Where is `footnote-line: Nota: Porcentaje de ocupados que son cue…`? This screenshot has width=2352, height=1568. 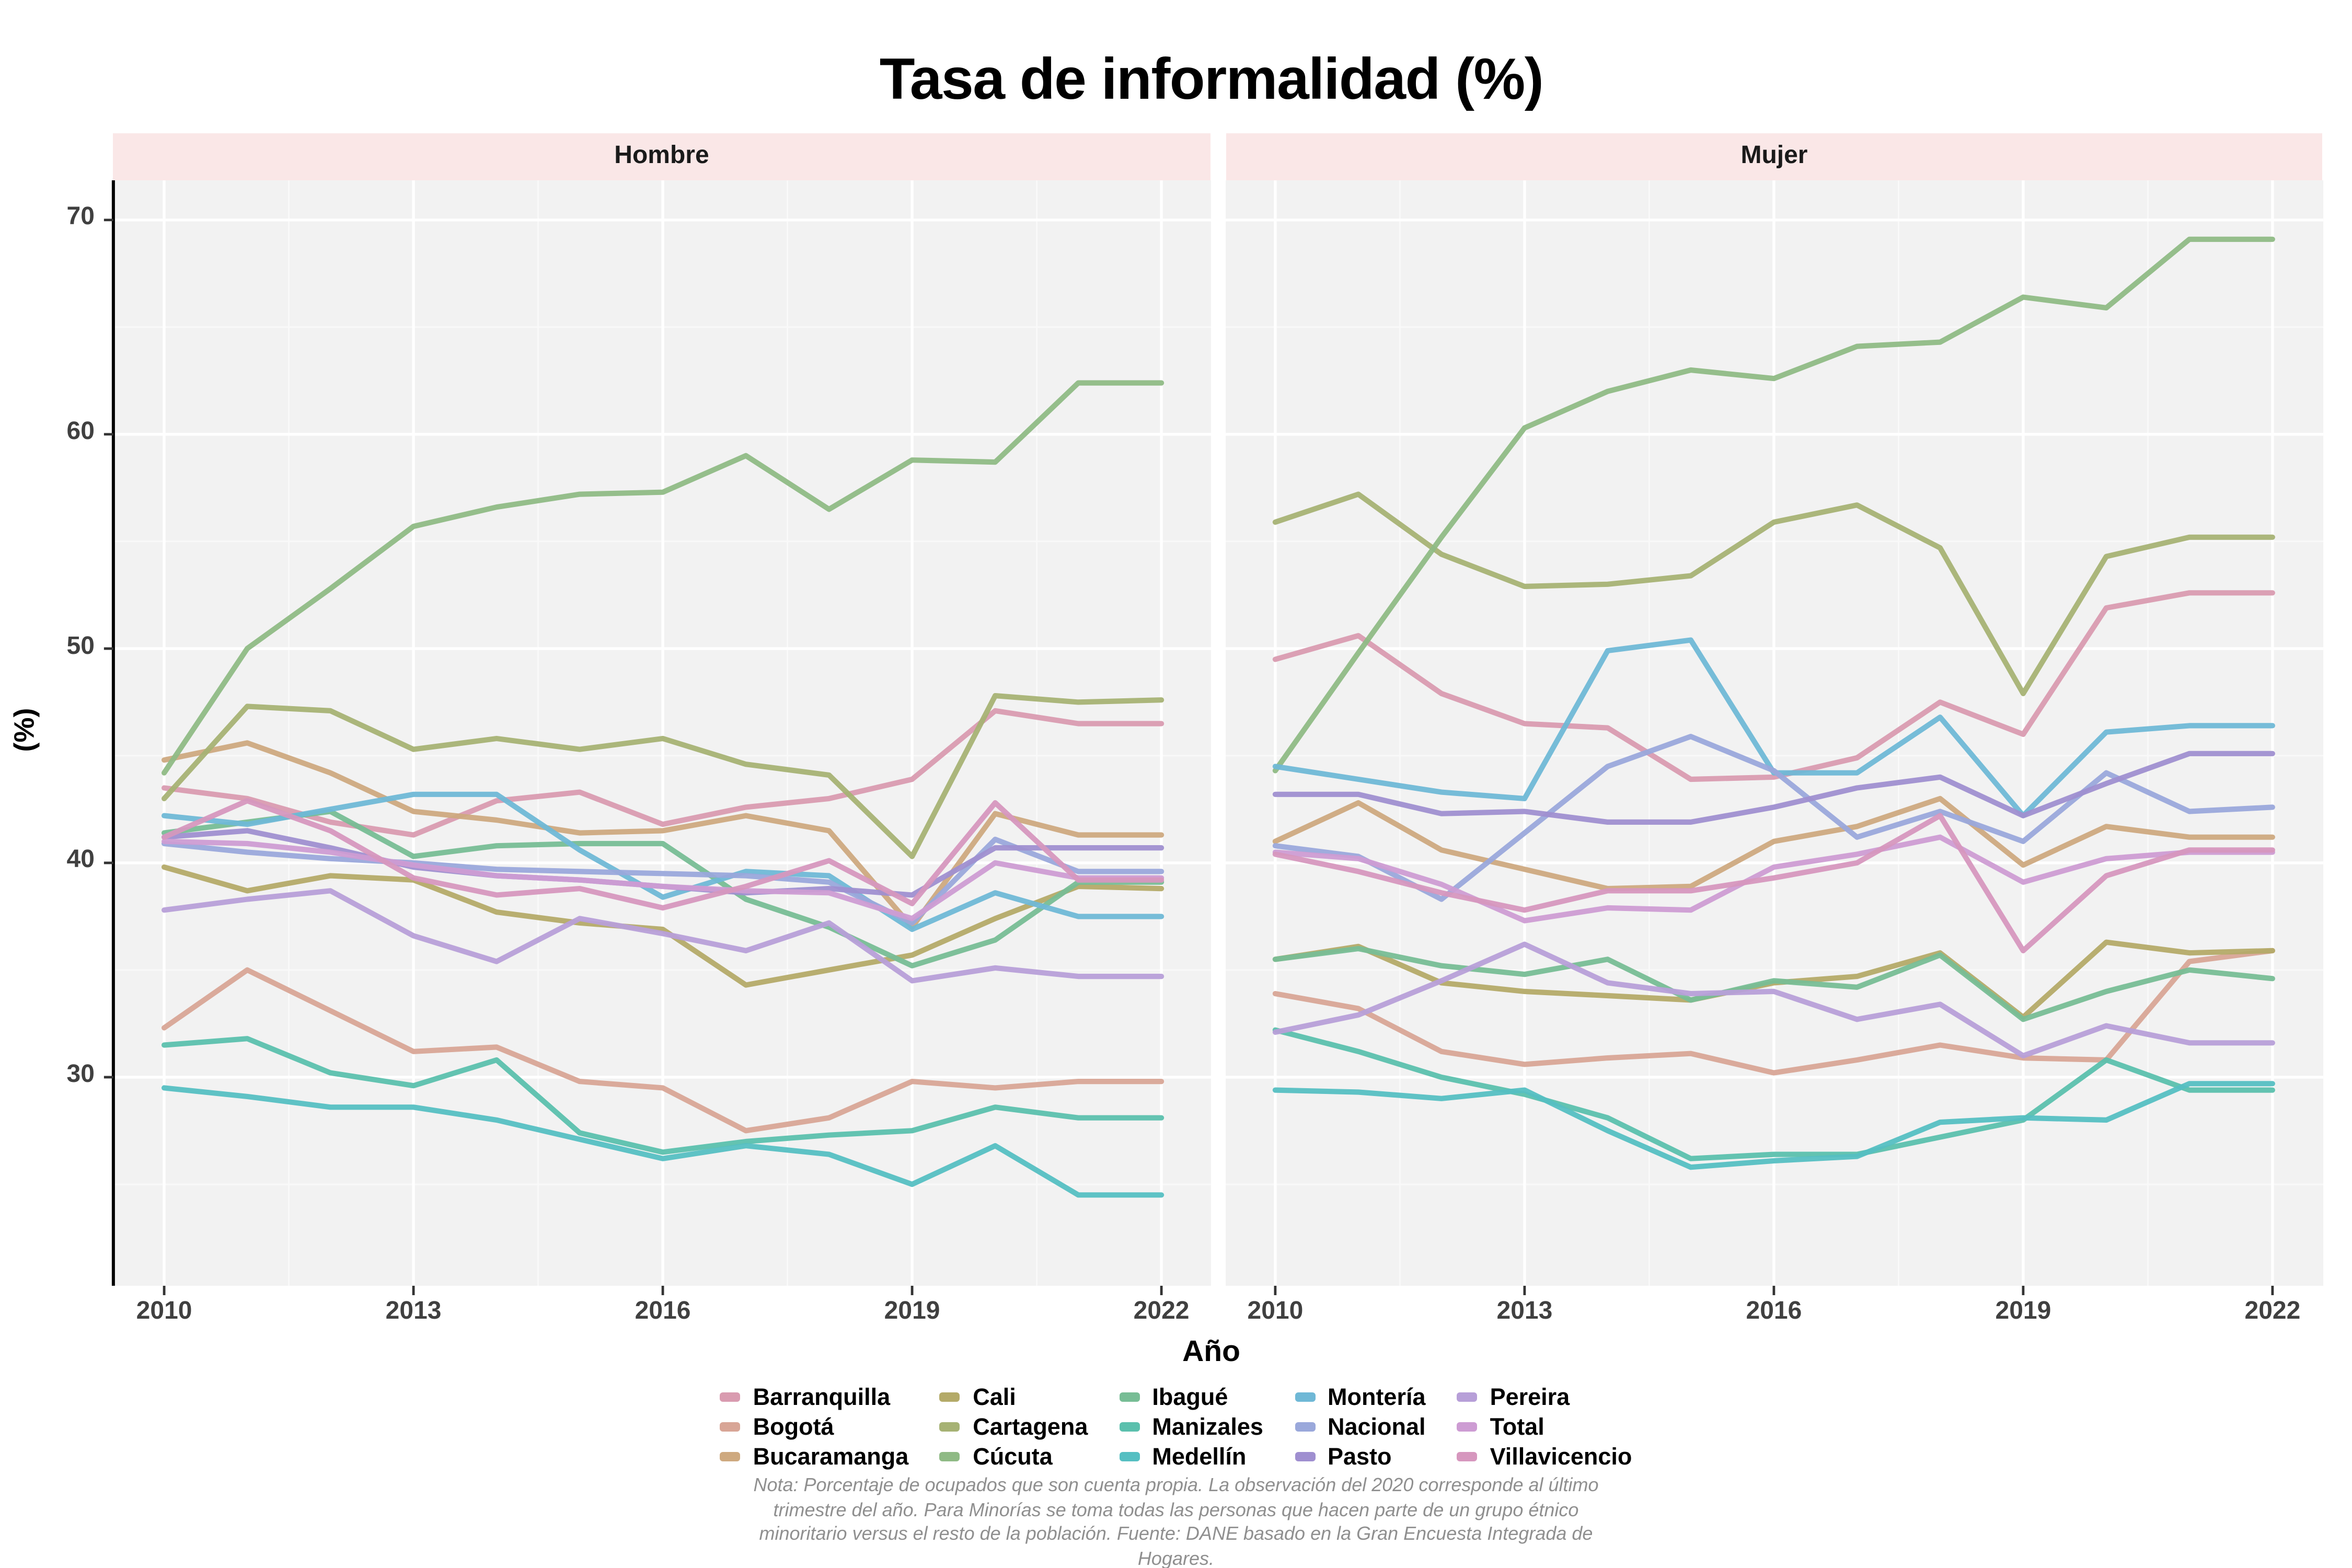
footnote-line: Nota: Porcentaje de ocupados que son cue… is located at coordinates (1176, 1485).